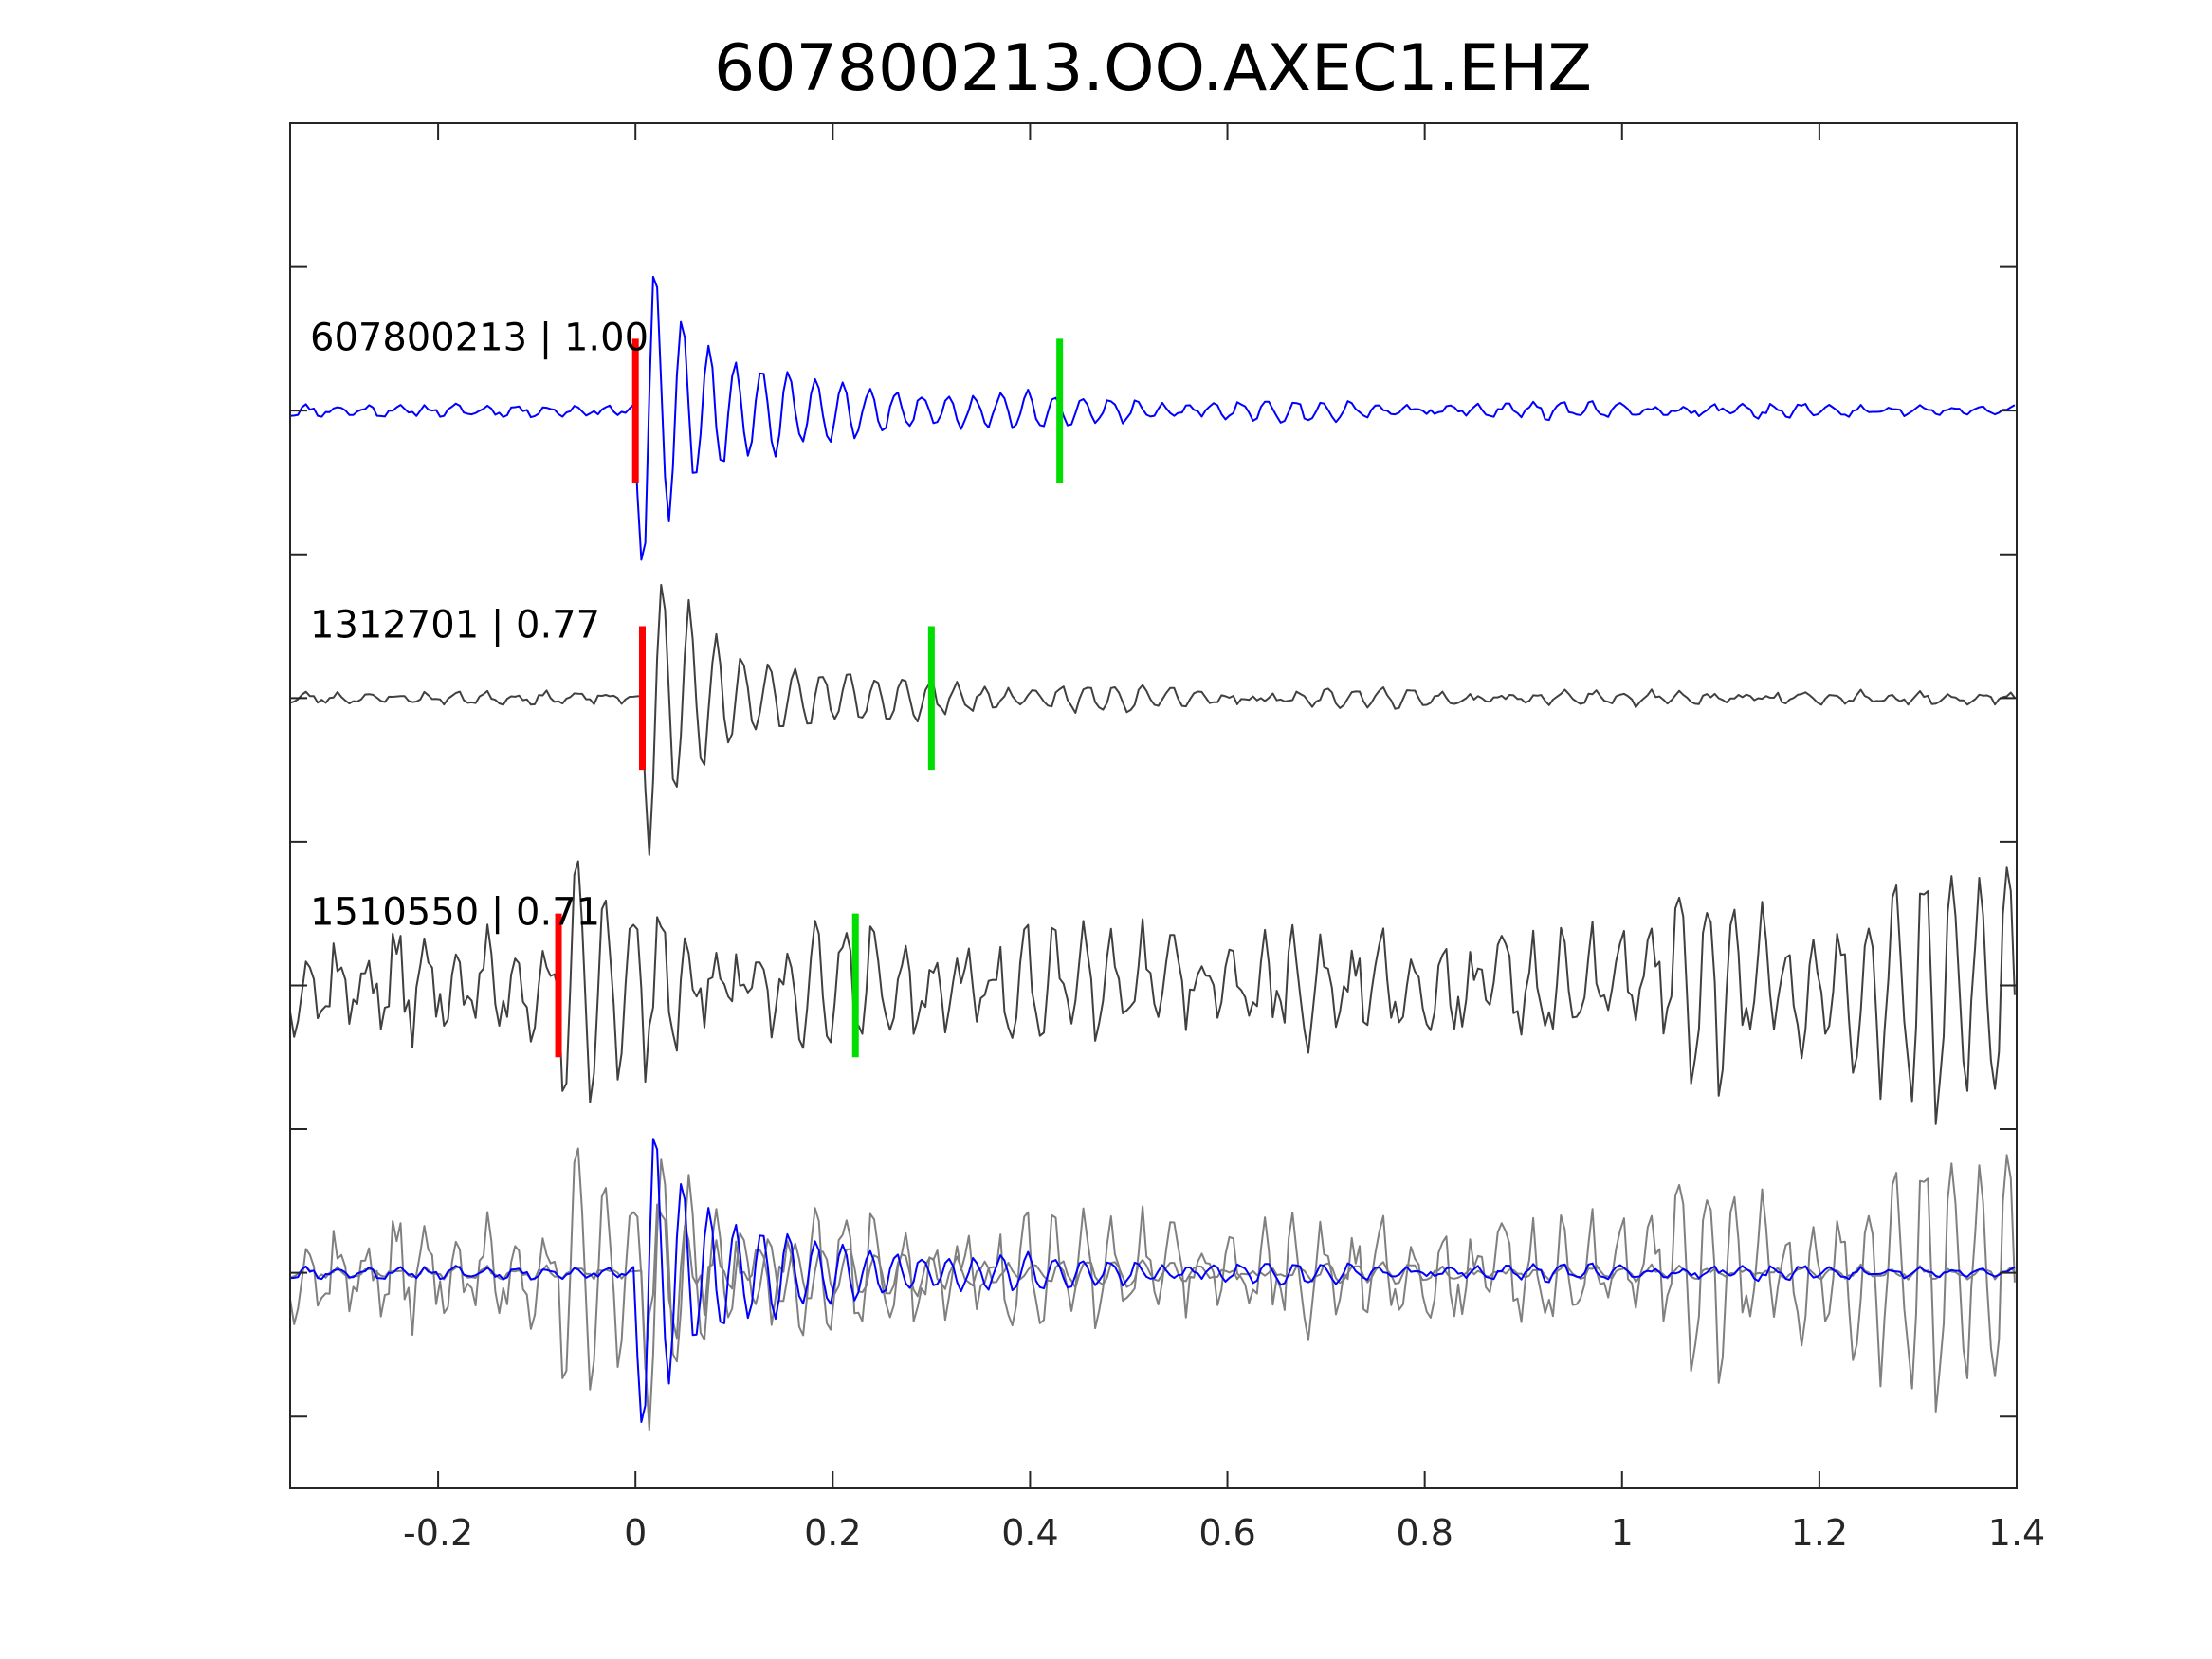 This screenshot has height=1659, width=2212. What do you see at coordinates (635, 1533) in the screenshot?
I see `x-tick-label-2: 0` at bounding box center [635, 1533].